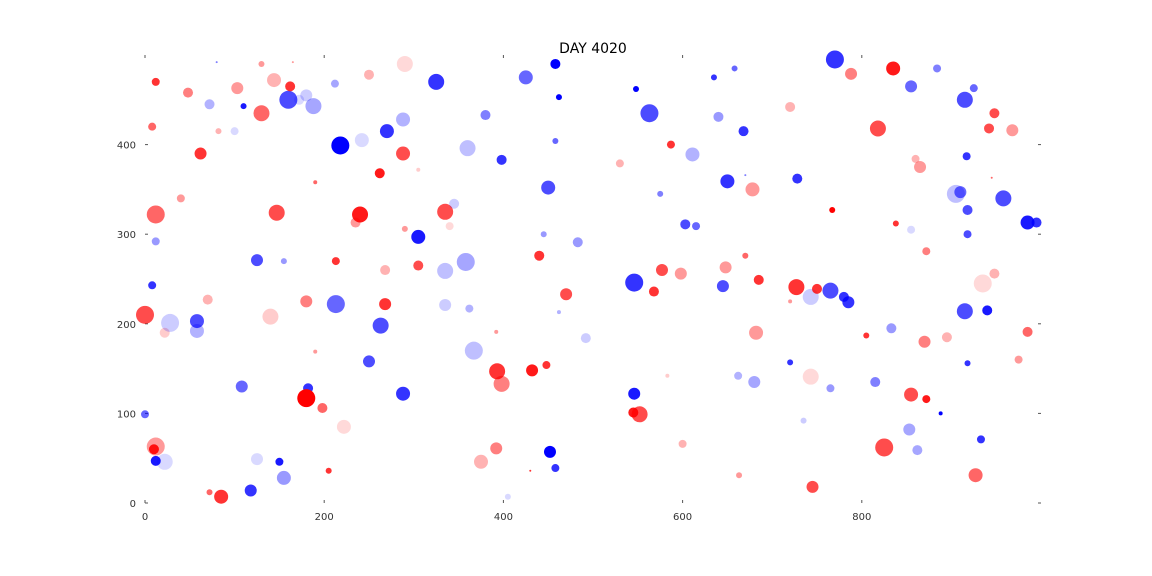 Image resolution: width=1152 pixels, height=576 pixels. Describe the element at coordinates (324, 517) in the screenshot. I see `x-tick-label: 200` at that location.